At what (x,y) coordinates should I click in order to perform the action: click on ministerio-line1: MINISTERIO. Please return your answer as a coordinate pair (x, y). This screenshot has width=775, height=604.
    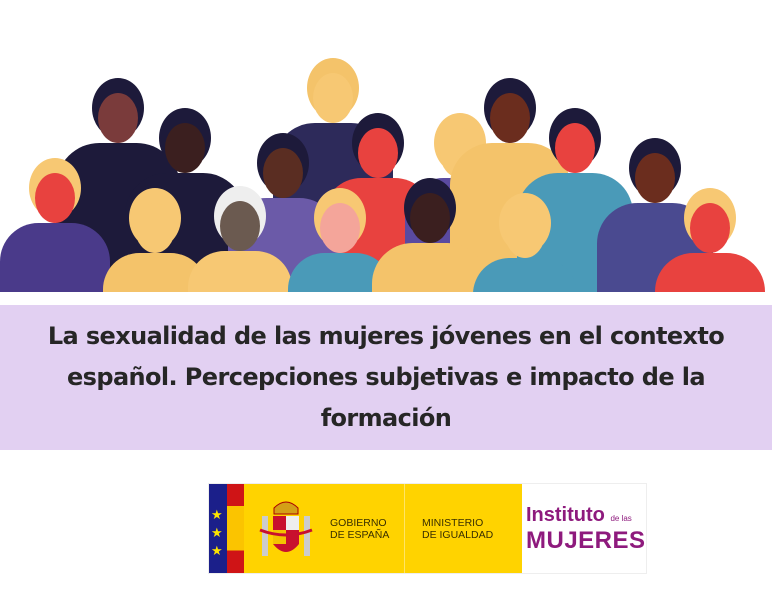
    Looking at the image, I should click on (453, 522).